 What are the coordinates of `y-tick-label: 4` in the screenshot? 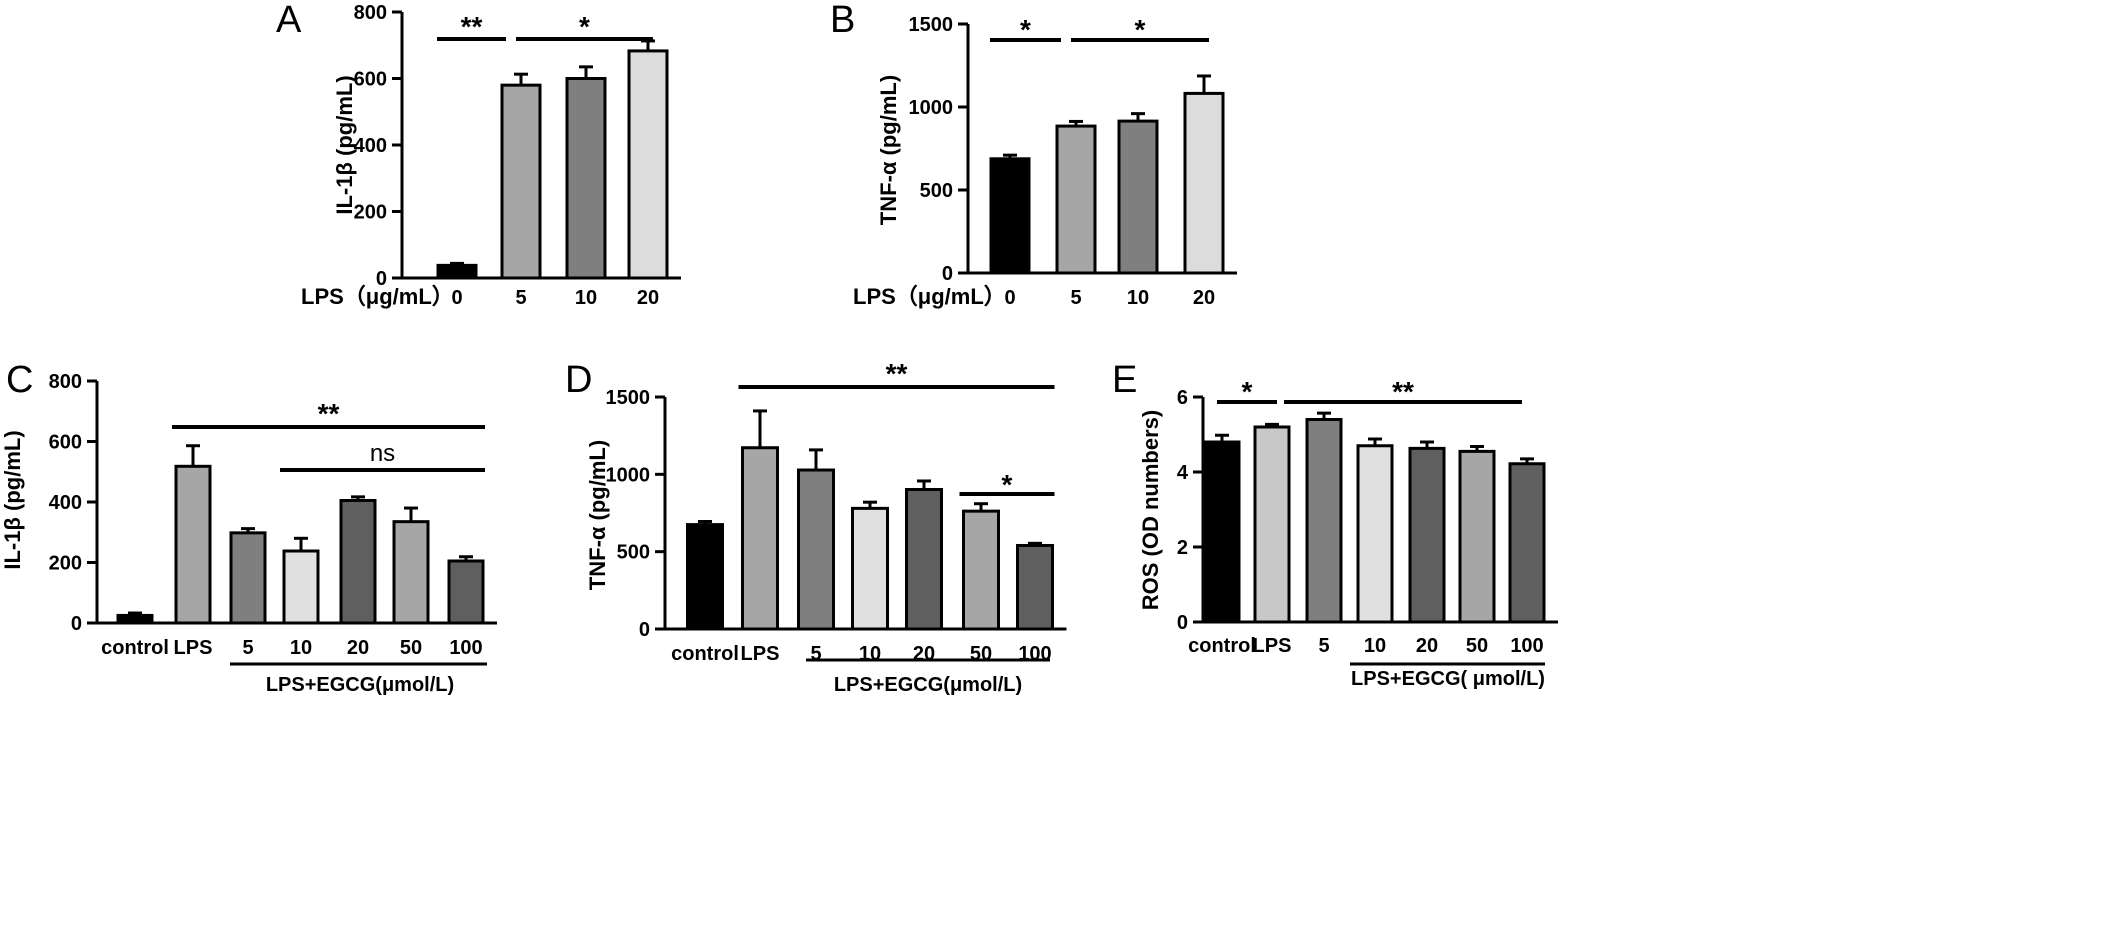 It's located at (1183, 473).